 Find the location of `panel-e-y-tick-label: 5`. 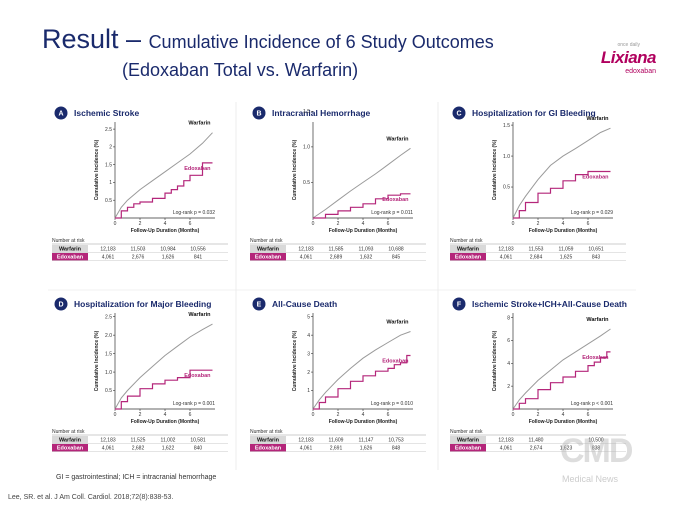

panel-e-y-tick-label: 5 is located at coordinates (308, 317).